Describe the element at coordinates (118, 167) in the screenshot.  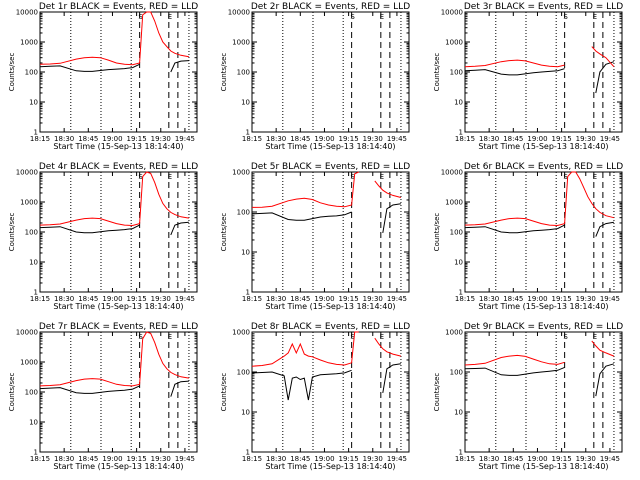
I see `panel-title: Det 4r BLACK = Events, RED = LLD` at that location.